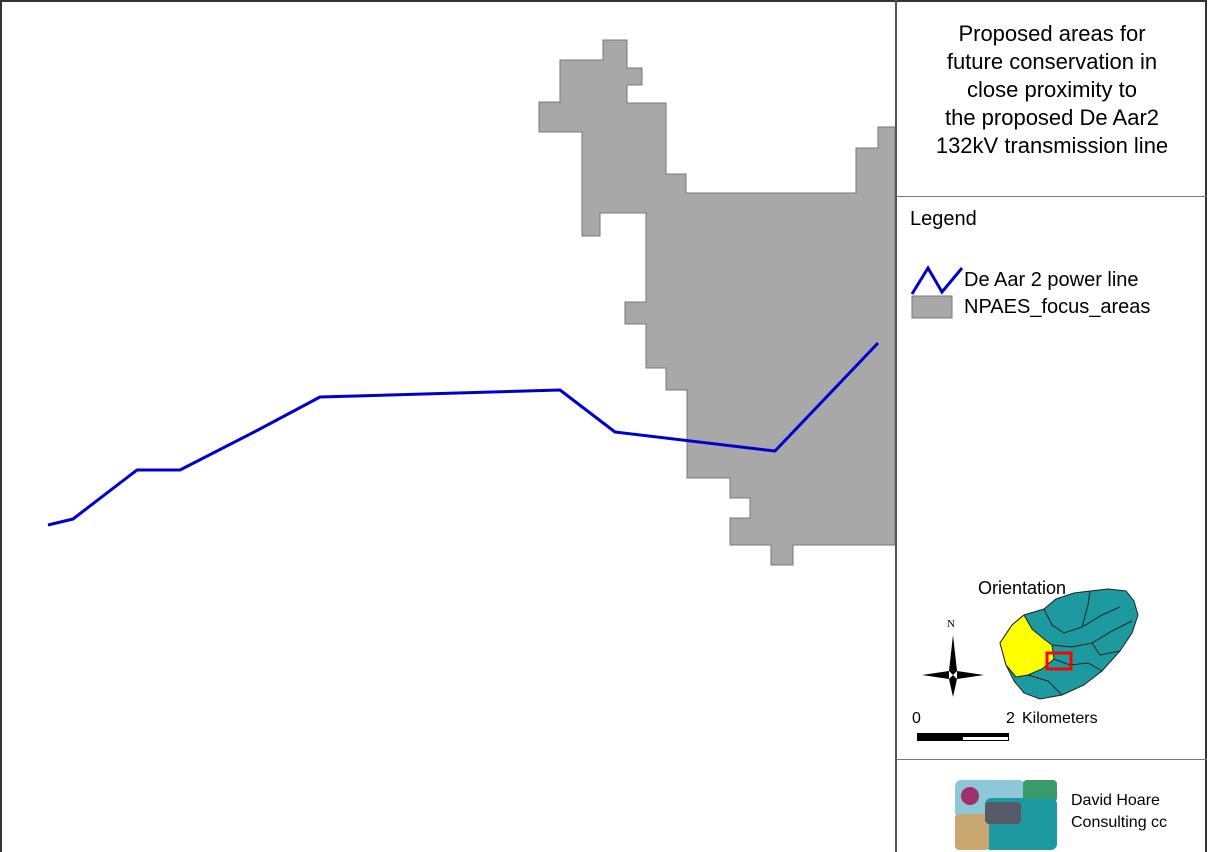  I want to click on legend-heading: Legend, so click(943, 219).